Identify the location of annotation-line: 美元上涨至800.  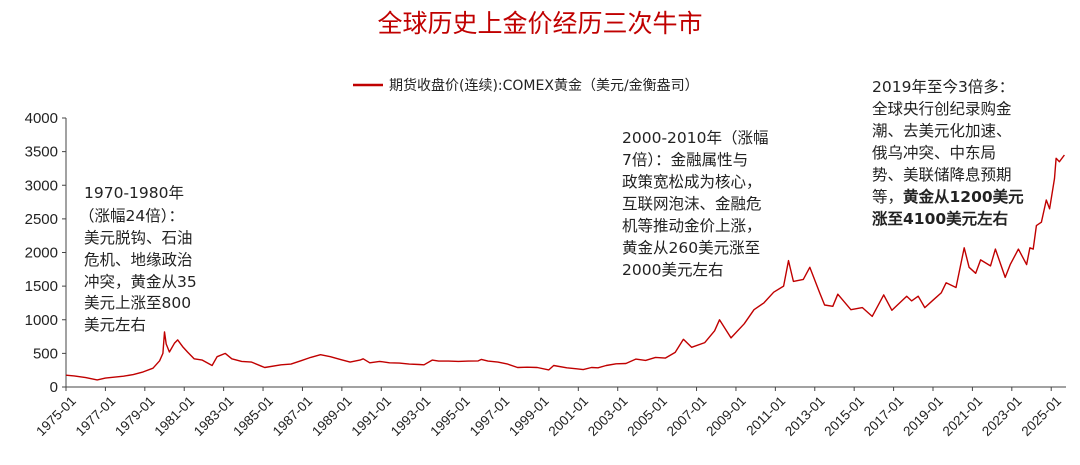
(137, 303).